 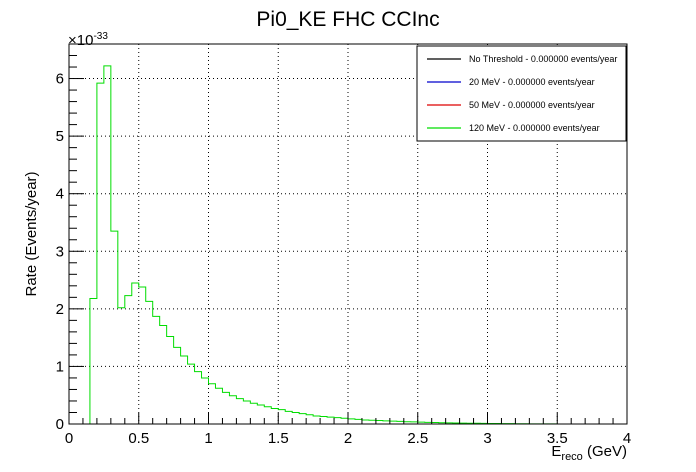 I want to click on legend-entry-label: 50 MeV - 0.000000 events/year, so click(x=532, y=105).